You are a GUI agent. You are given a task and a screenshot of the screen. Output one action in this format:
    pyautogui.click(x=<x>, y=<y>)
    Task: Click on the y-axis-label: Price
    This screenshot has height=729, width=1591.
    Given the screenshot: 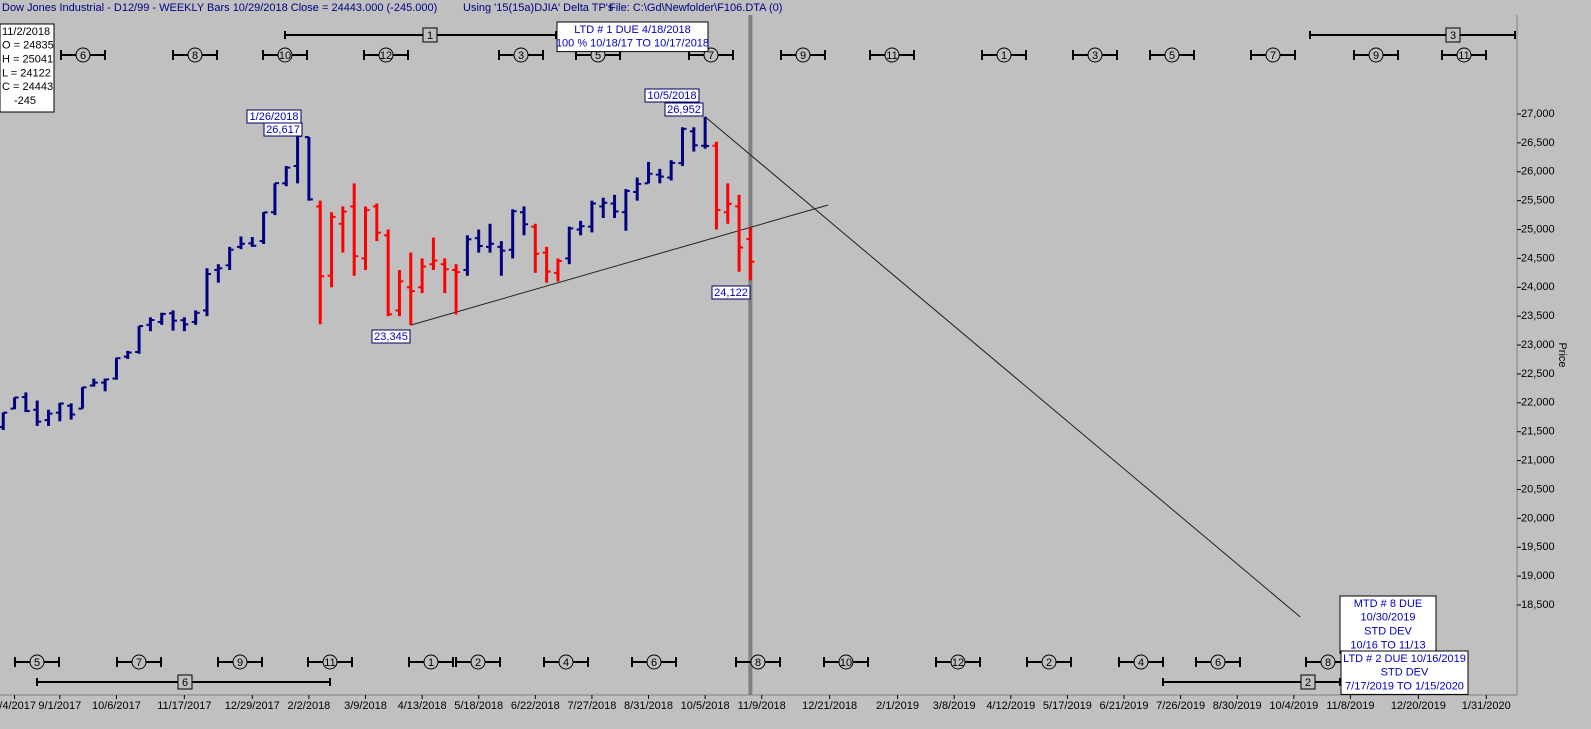 What is the action you would take?
    pyautogui.click(x=1562, y=354)
    